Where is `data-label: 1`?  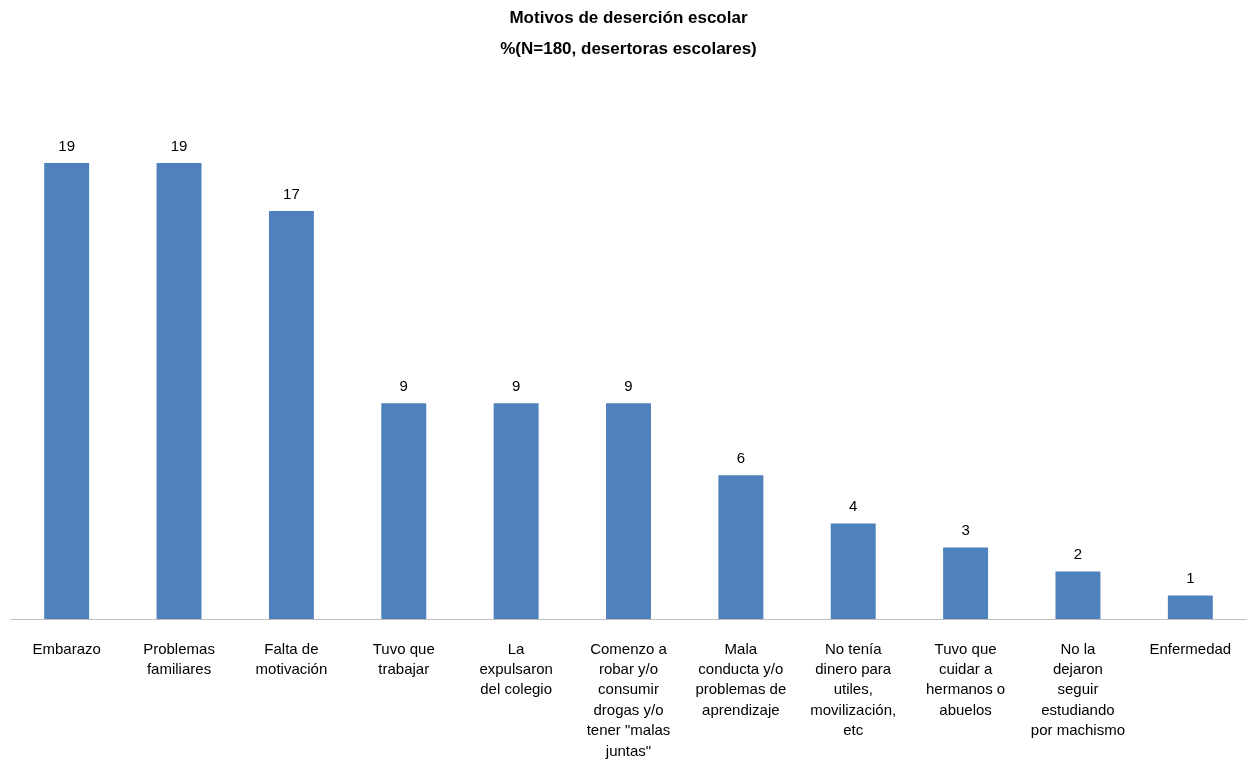 data-label: 1 is located at coordinates (1190, 578).